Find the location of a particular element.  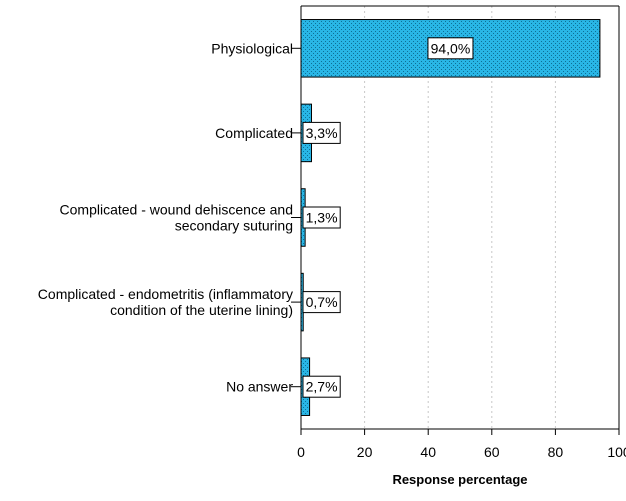

x-tick-label-40: 40 is located at coordinates (428, 452).